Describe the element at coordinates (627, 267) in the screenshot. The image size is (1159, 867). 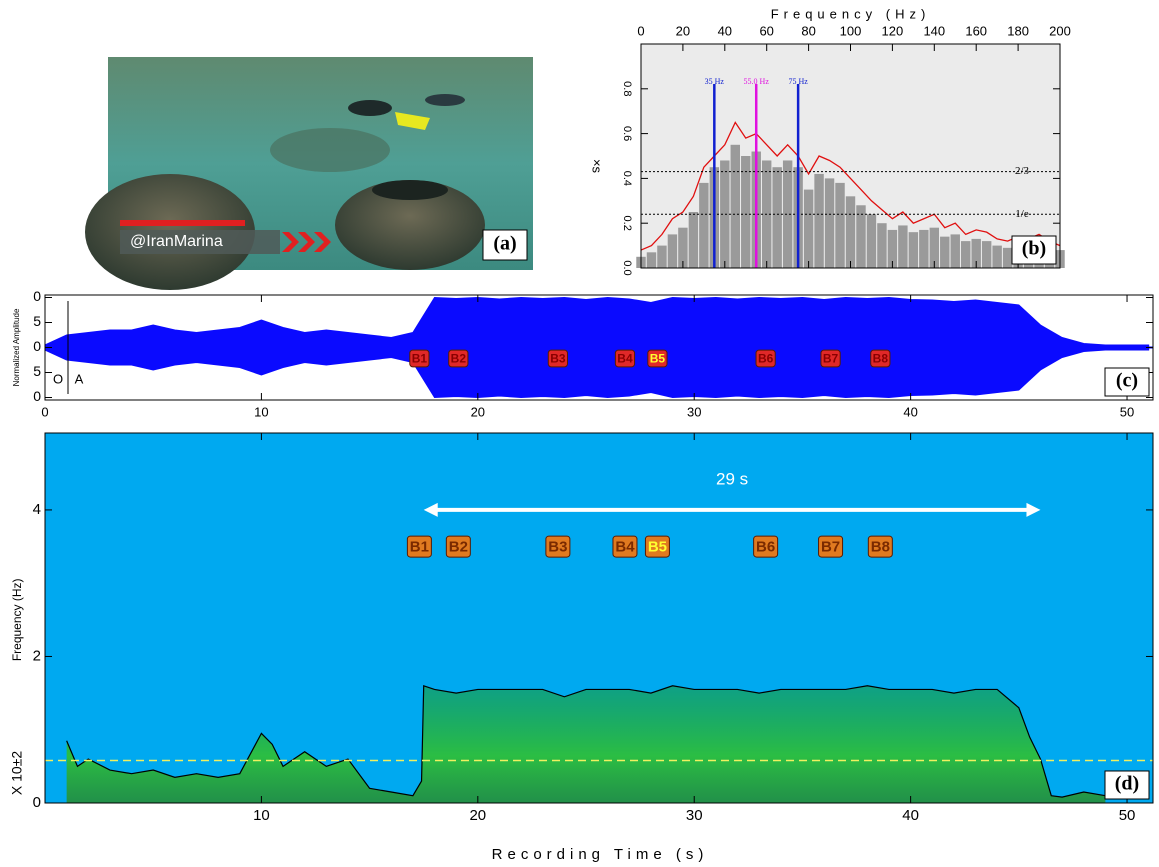
I see `y-tick-label: 0.0` at that location.